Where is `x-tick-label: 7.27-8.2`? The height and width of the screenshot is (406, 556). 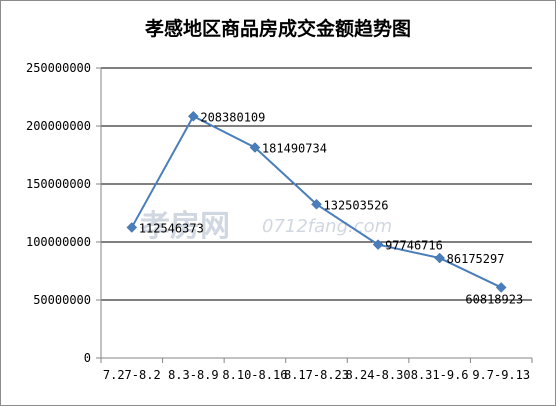
x-tick-label: 7.27-8.2 is located at coordinates (132, 375).